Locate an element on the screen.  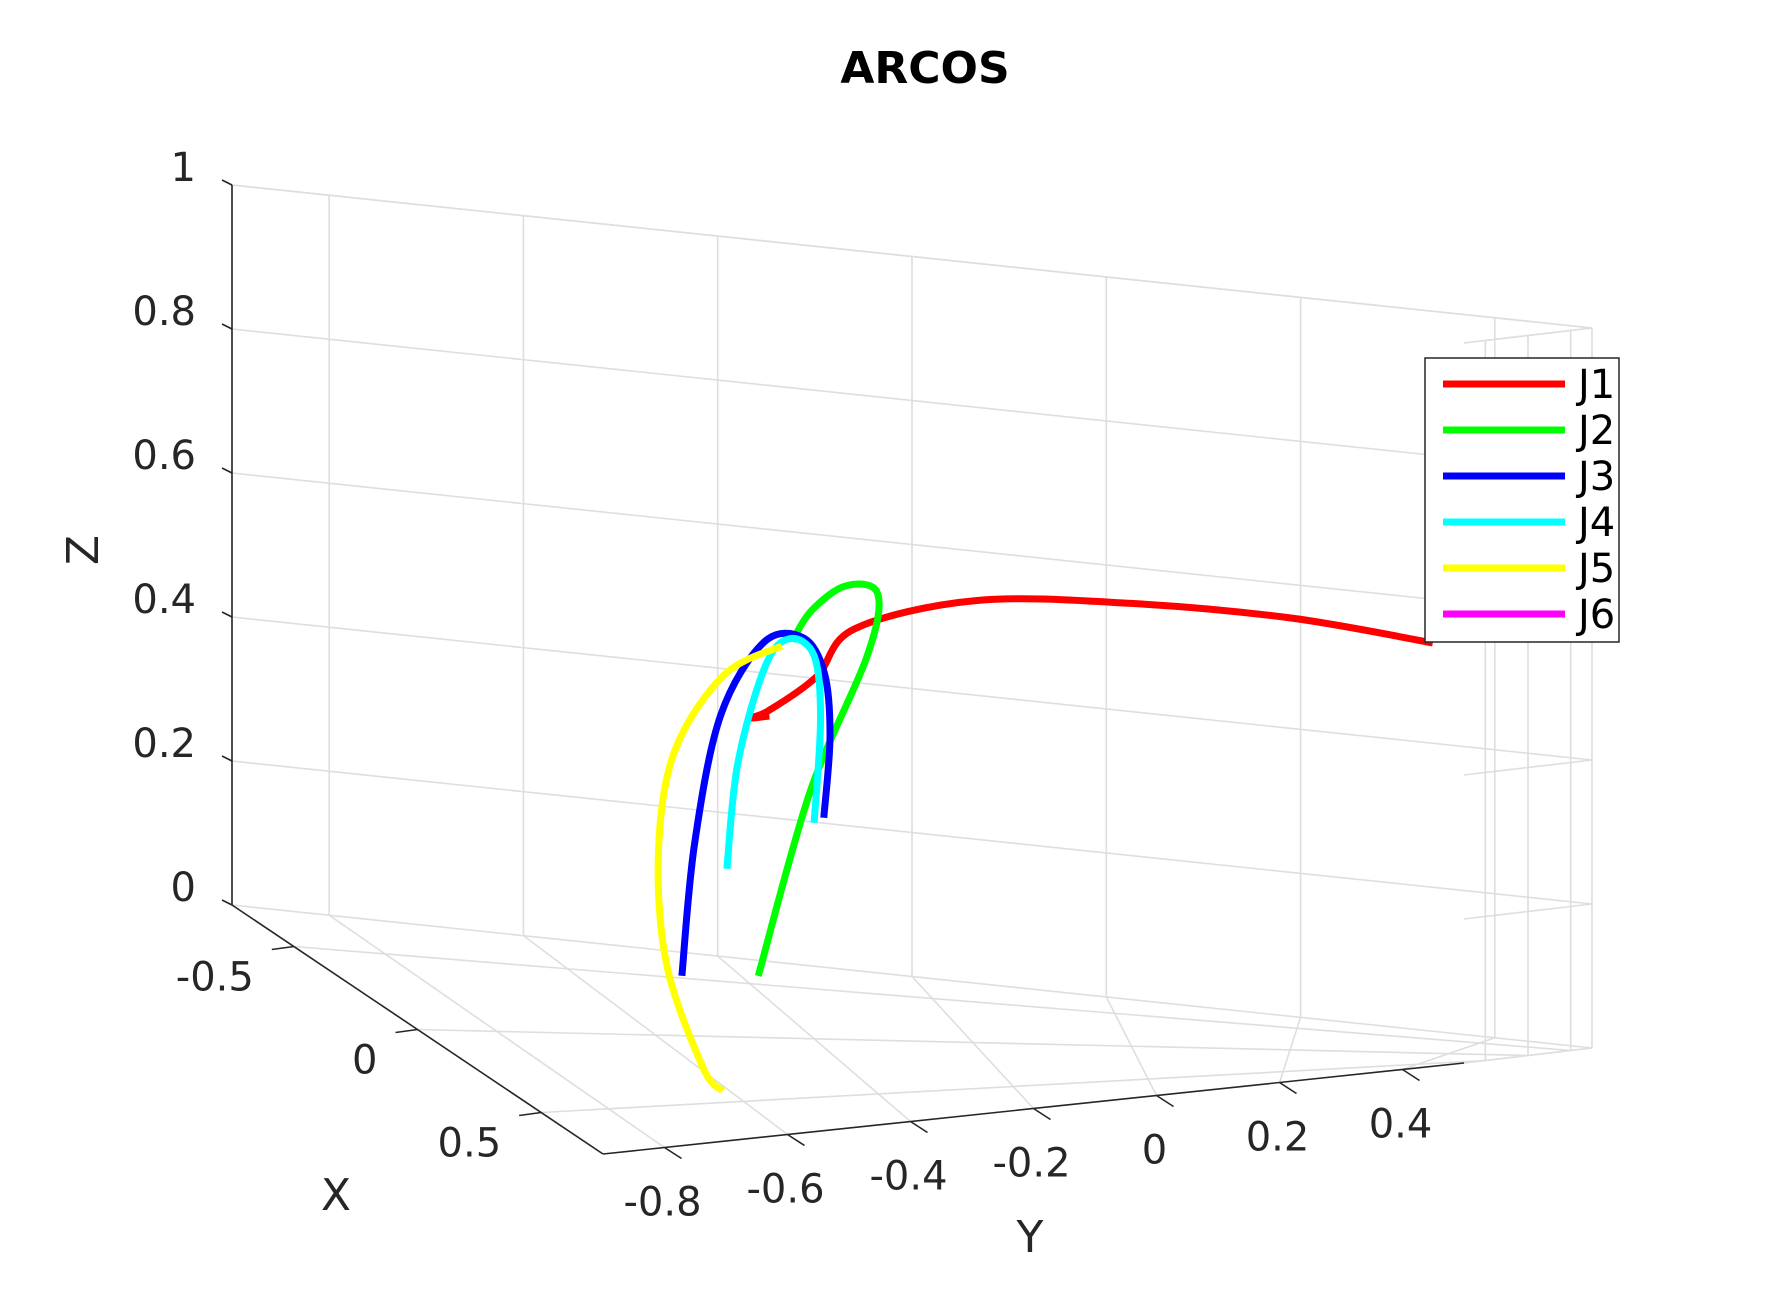
y-axis-label: Y is located at coordinates (1030, 1237).